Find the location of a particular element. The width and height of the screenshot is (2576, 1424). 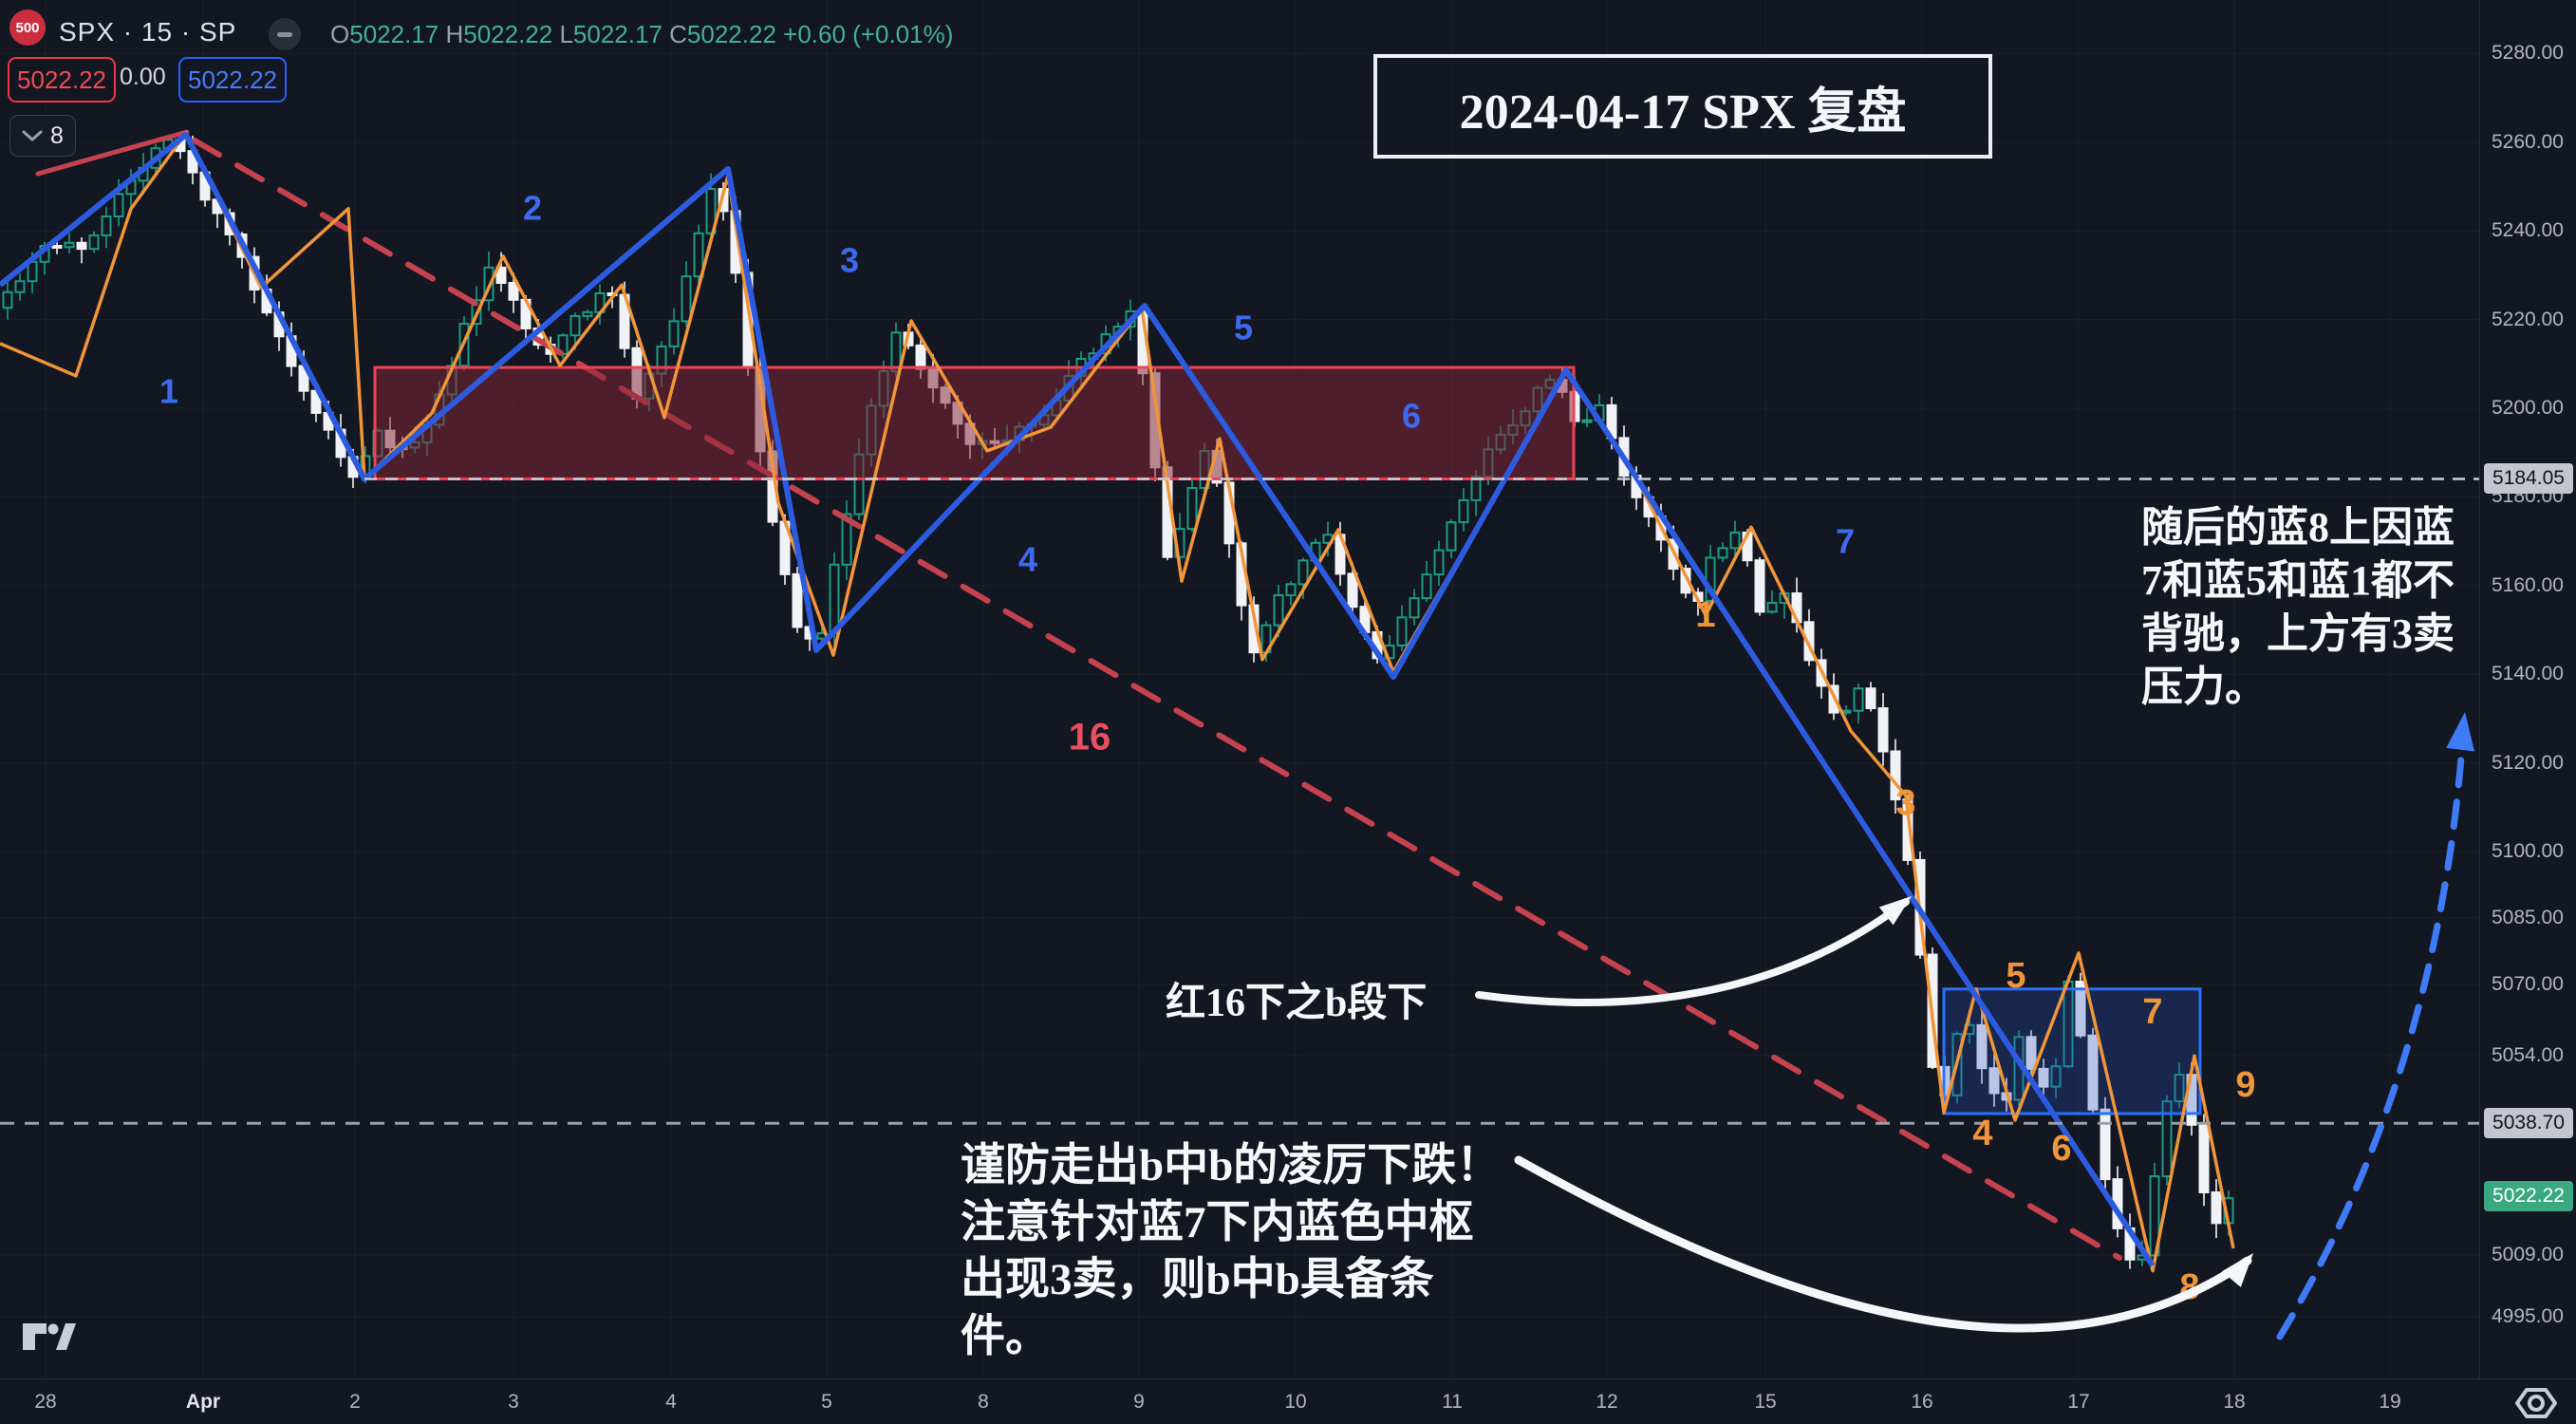

price-tick: 5009.00 is located at coordinates (2528, 1254).